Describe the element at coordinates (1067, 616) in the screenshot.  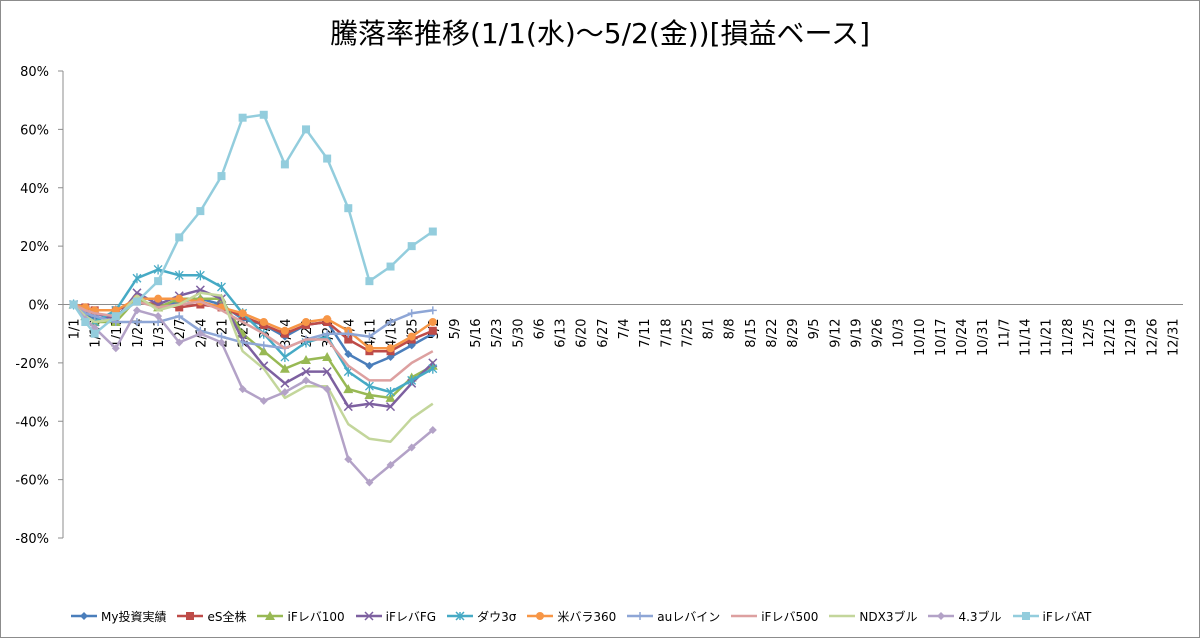
I see `legend-label: iFレバAT` at that location.